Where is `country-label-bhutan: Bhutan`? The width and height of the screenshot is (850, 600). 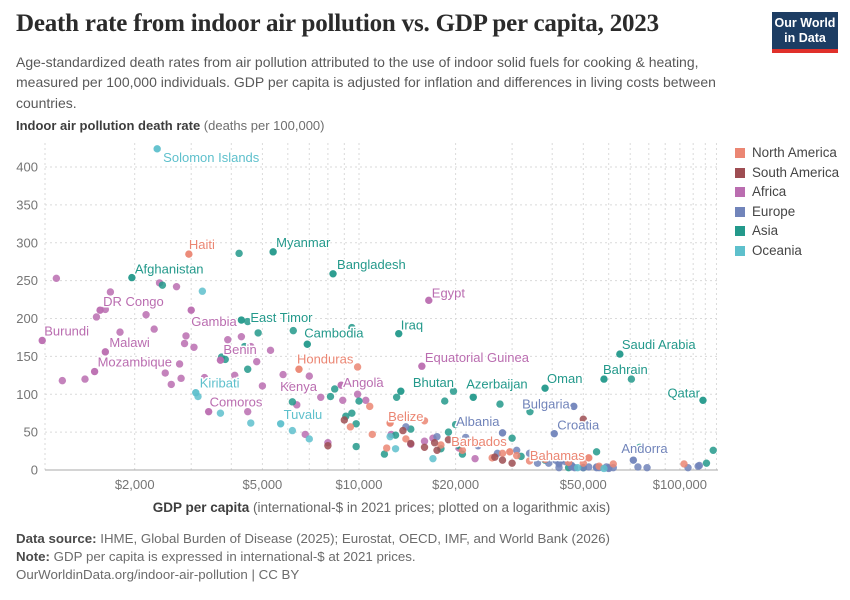
country-label-bhutan: Bhutan is located at coordinates (433, 383).